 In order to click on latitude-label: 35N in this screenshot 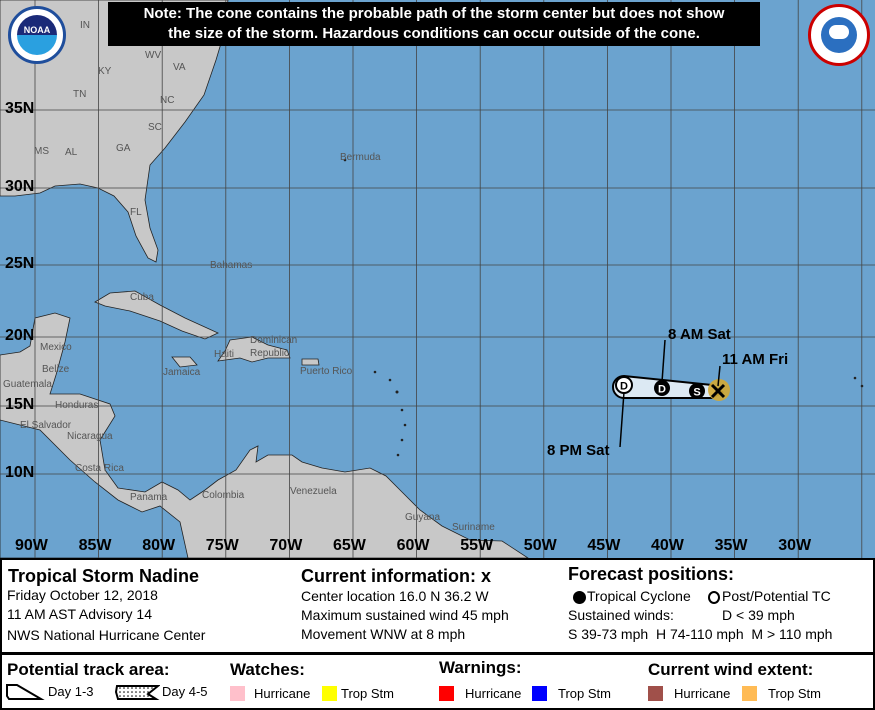, I will do `click(20, 108)`.